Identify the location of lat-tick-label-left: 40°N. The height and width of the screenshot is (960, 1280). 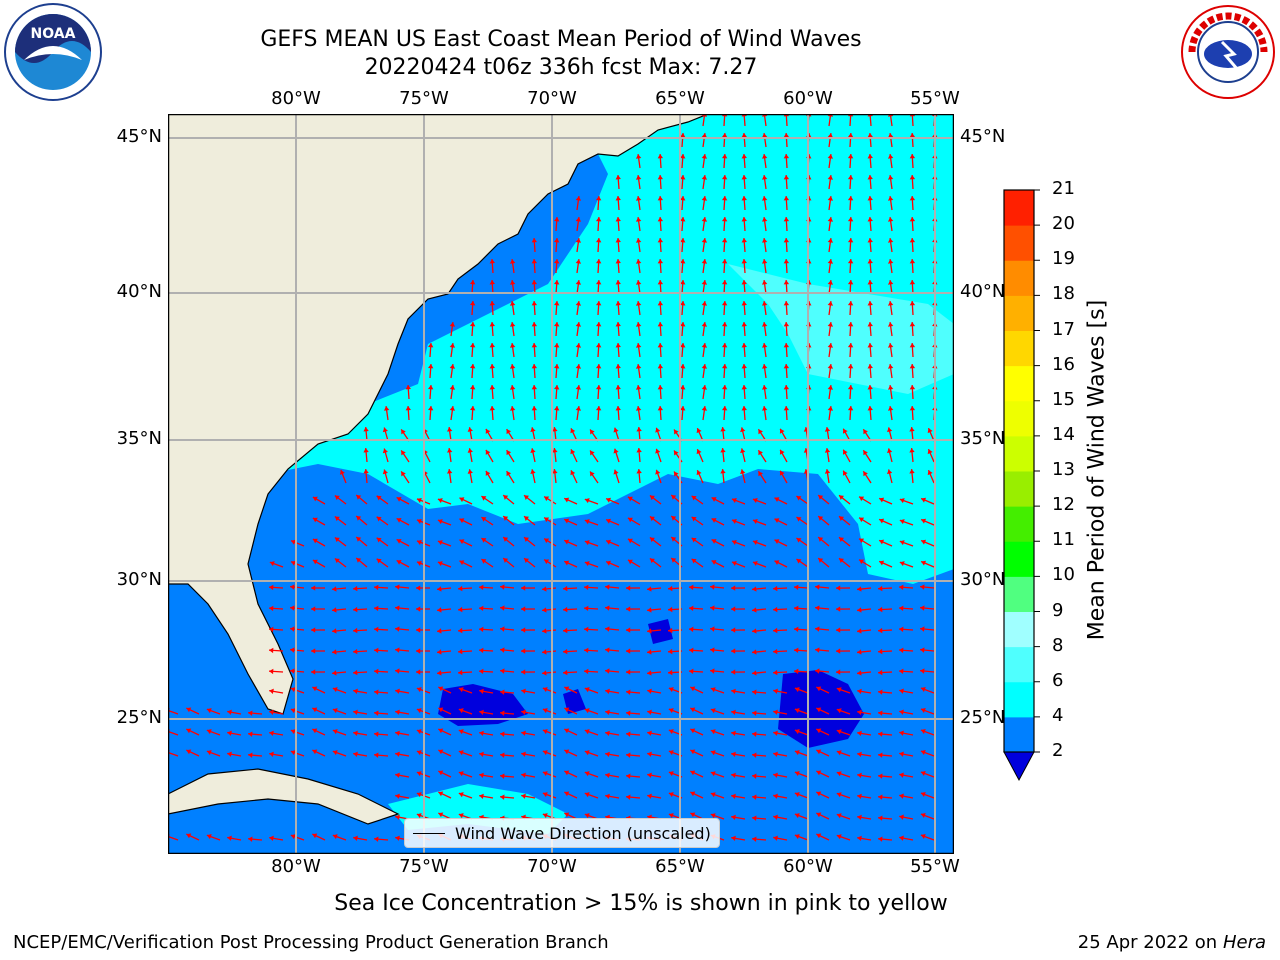
(139, 291).